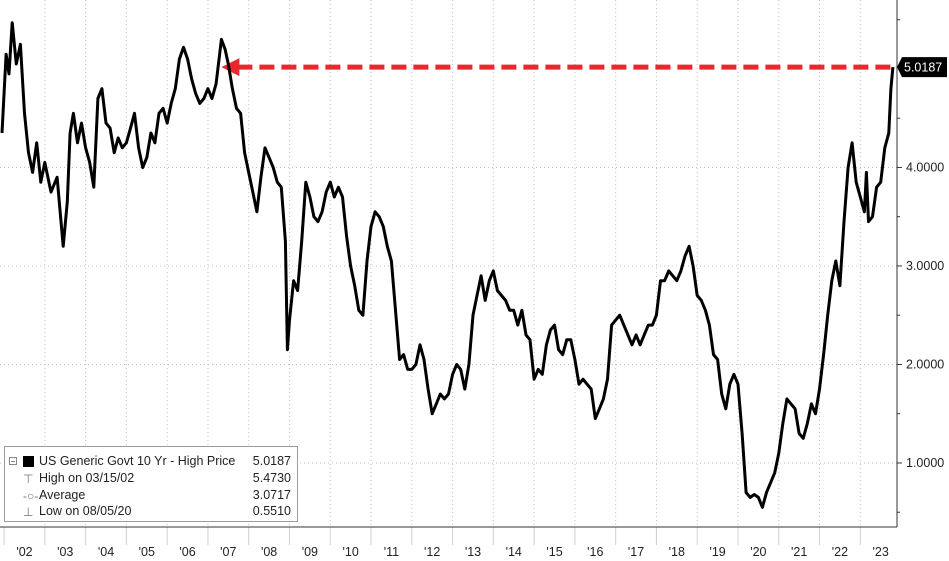 The height and width of the screenshot is (561, 949). I want to click on y-tick-label: 1.0000, so click(925, 463).